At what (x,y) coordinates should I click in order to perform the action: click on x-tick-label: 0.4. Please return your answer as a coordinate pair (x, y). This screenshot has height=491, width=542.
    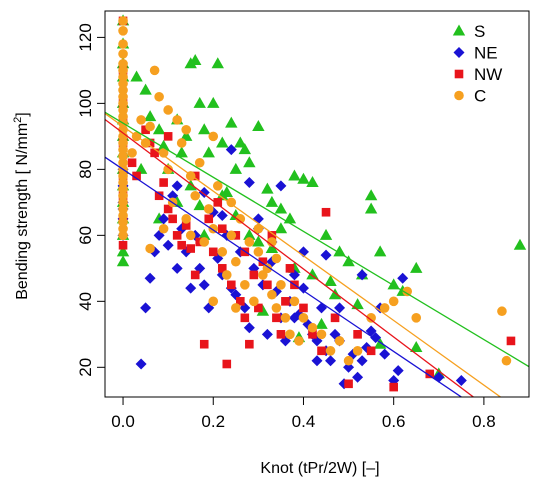
    Looking at the image, I should click on (304, 421).